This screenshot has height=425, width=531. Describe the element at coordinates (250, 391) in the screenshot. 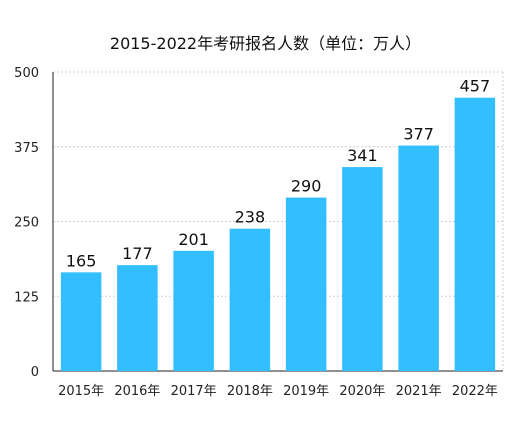

I see `x-tick-label: 2018年` at that location.